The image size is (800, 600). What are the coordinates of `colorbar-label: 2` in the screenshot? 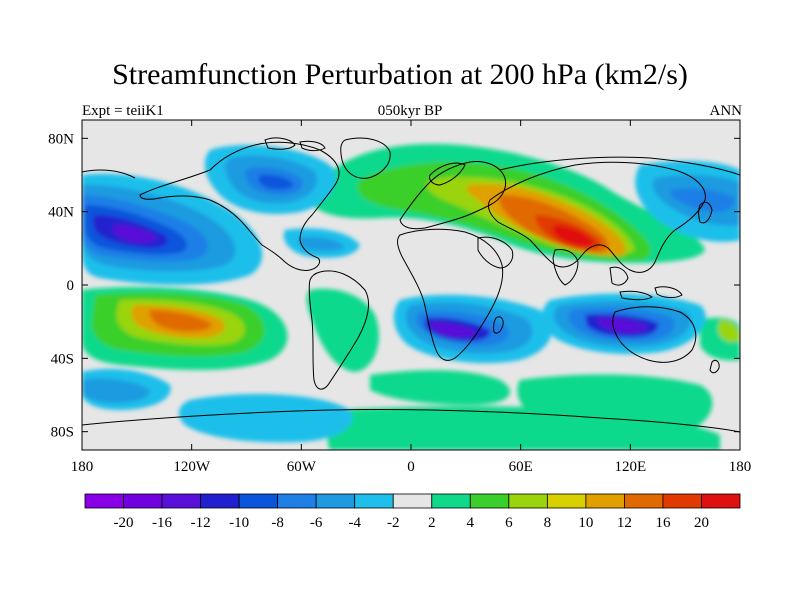 It's located at (432, 523).